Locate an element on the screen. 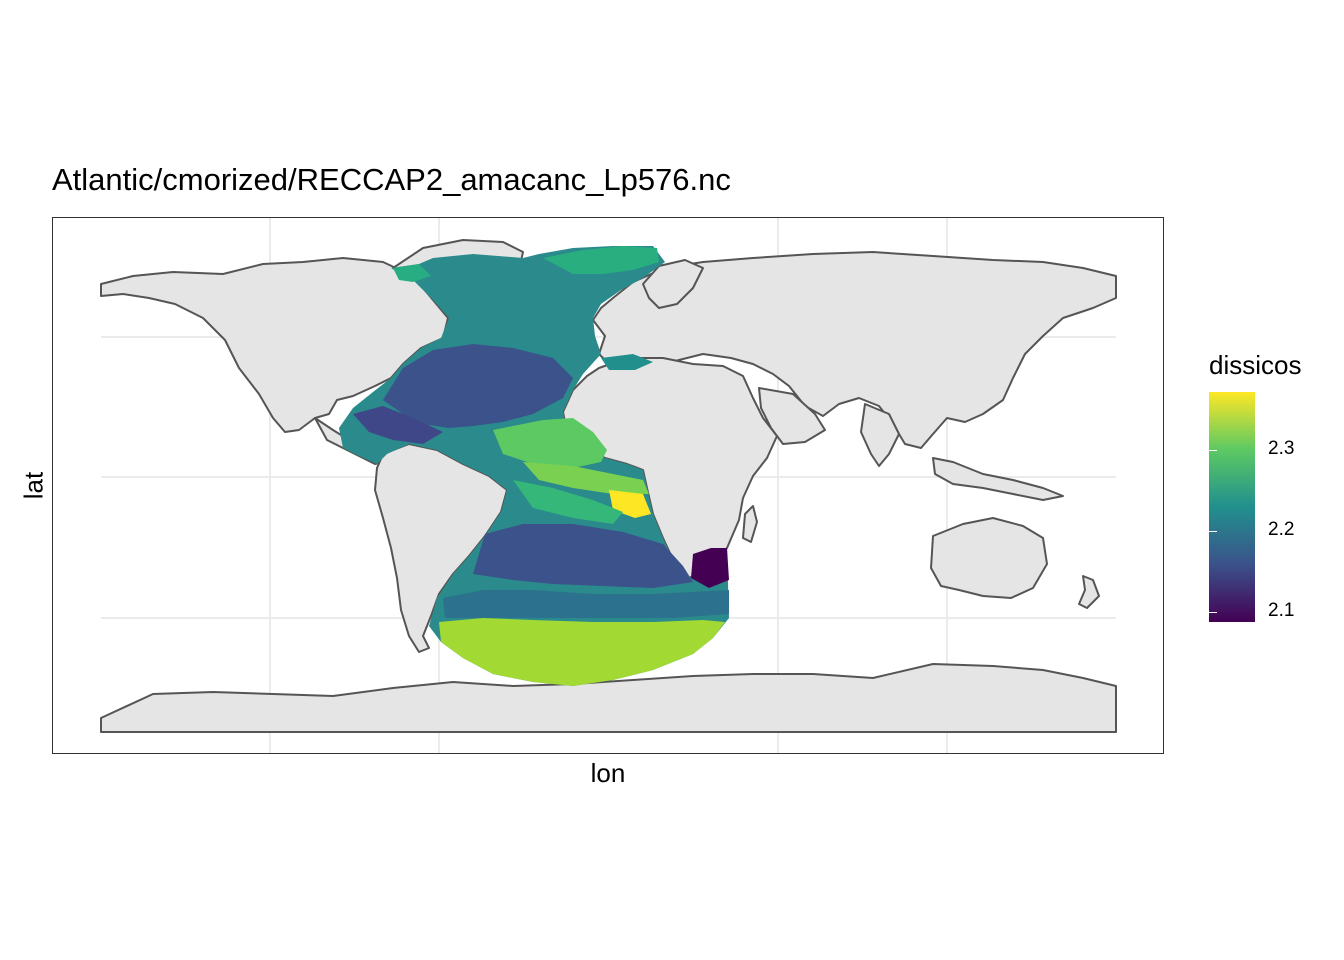 The height and width of the screenshot is (960, 1344). field-nordic-seas is located at coordinates (601, 260).